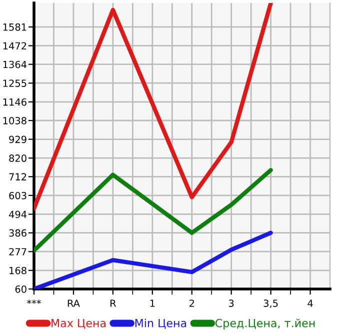  Describe the element at coordinates (17, 158) in the screenshot. I see `y-tick-label: 820` at that location.